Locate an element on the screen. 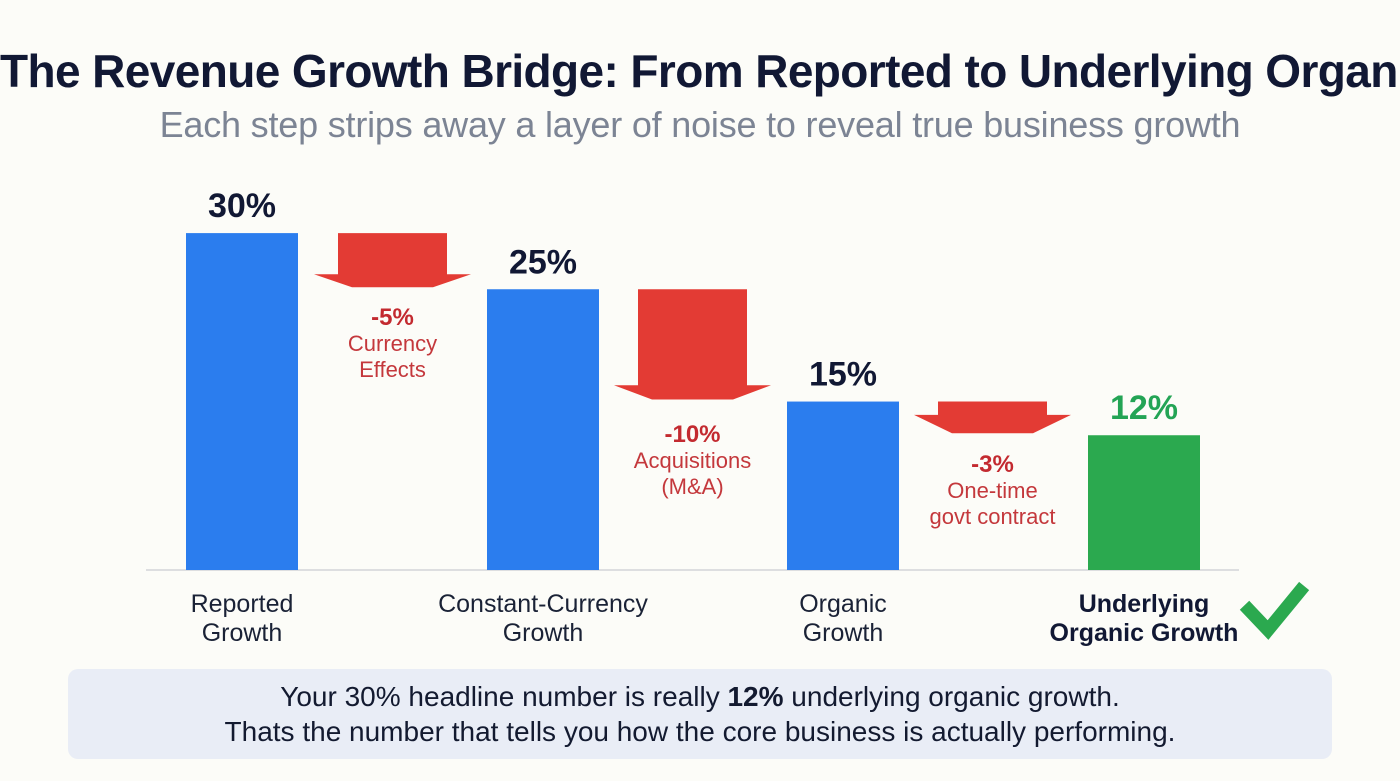  bar-value-label-1: 30% is located at coordinates (242, 206).